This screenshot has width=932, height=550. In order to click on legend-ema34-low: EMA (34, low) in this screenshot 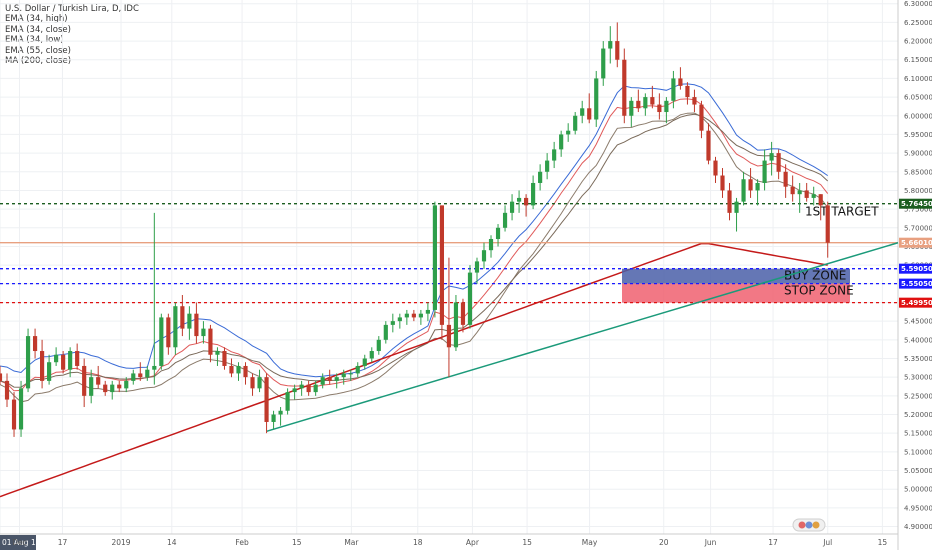, I will do `click(34, 40)`.